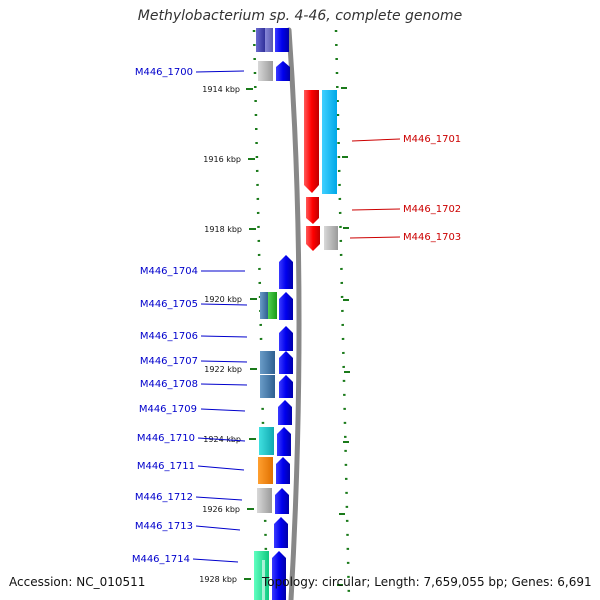 The image size is (600, 600). Describe the element at coordinates (432, 139) in the screenshot. I see `gene-label: M446_1701` at that location.